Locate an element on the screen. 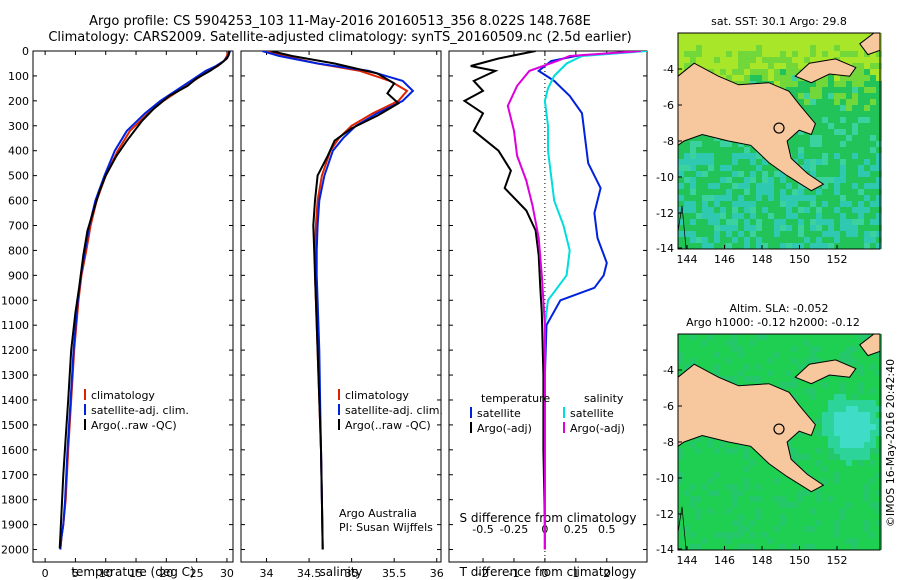 The image size is (900, 580). sst-map-y-tick-label: -12 is located at coordinates (665, 213).